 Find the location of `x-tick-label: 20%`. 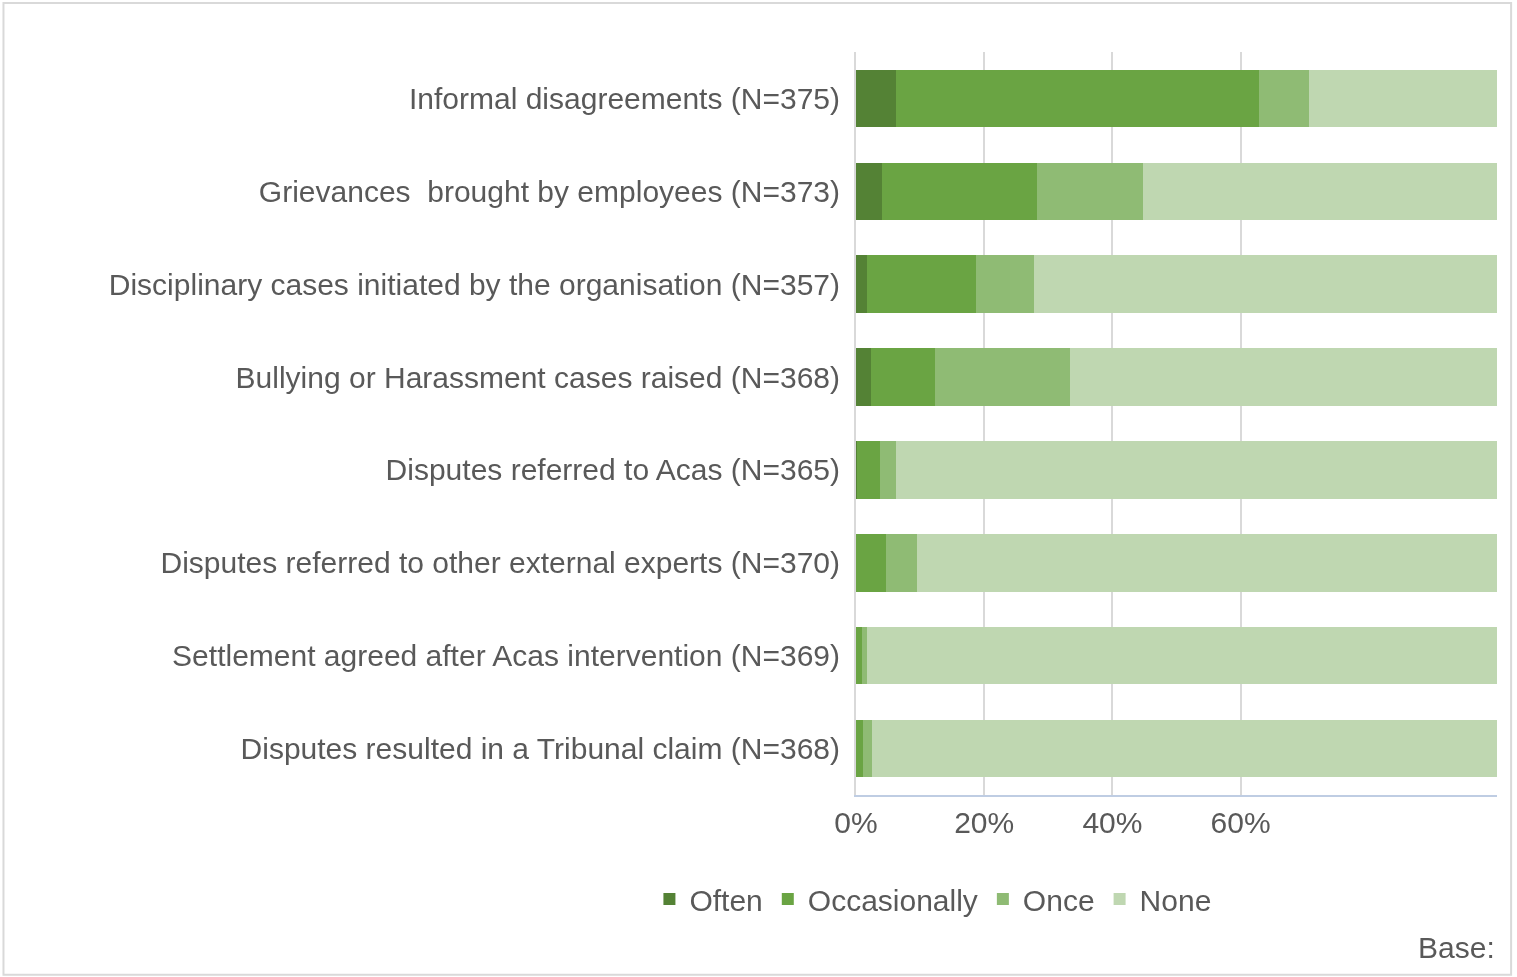

x-tick-label: 20% is located at coordinates (984, 822).